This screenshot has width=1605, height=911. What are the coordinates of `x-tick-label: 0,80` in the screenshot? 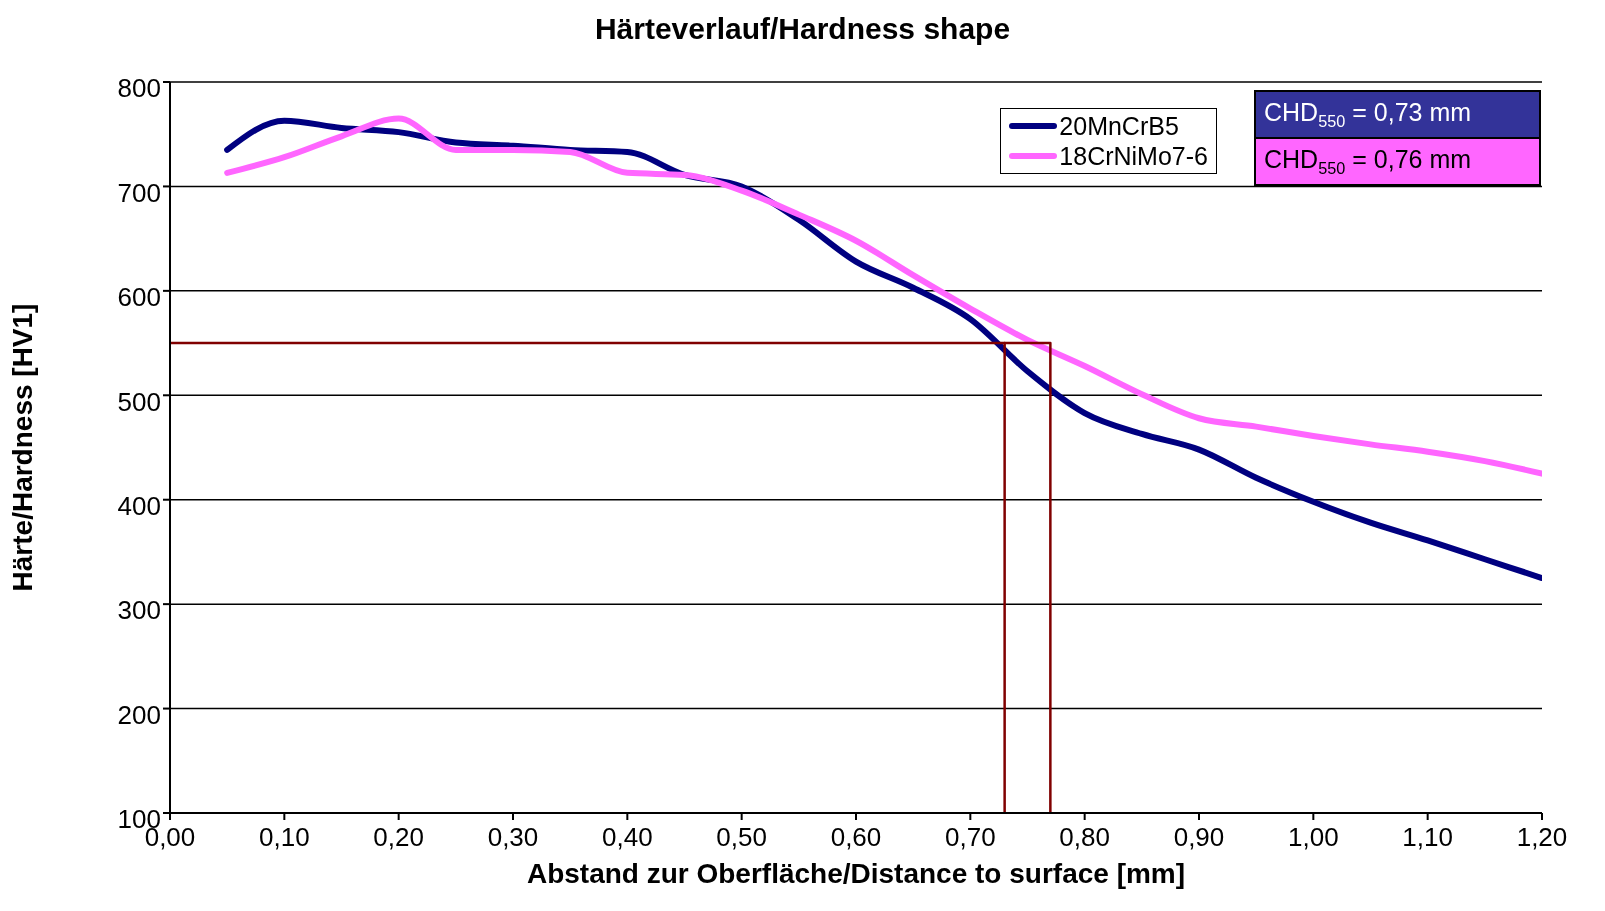 It's located at (1084, 837).